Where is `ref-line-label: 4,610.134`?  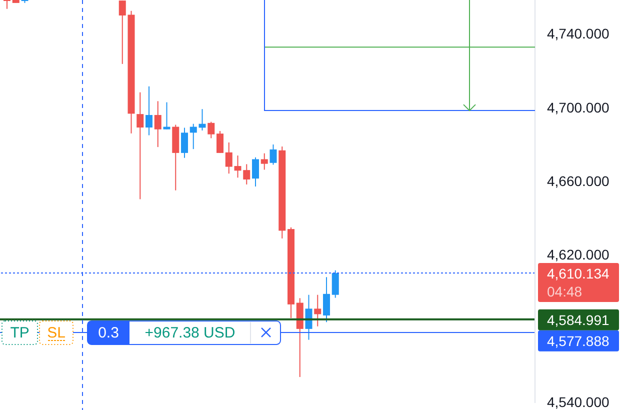 ref-line-label: 4,610.134 is located at coordinates (578, 273).